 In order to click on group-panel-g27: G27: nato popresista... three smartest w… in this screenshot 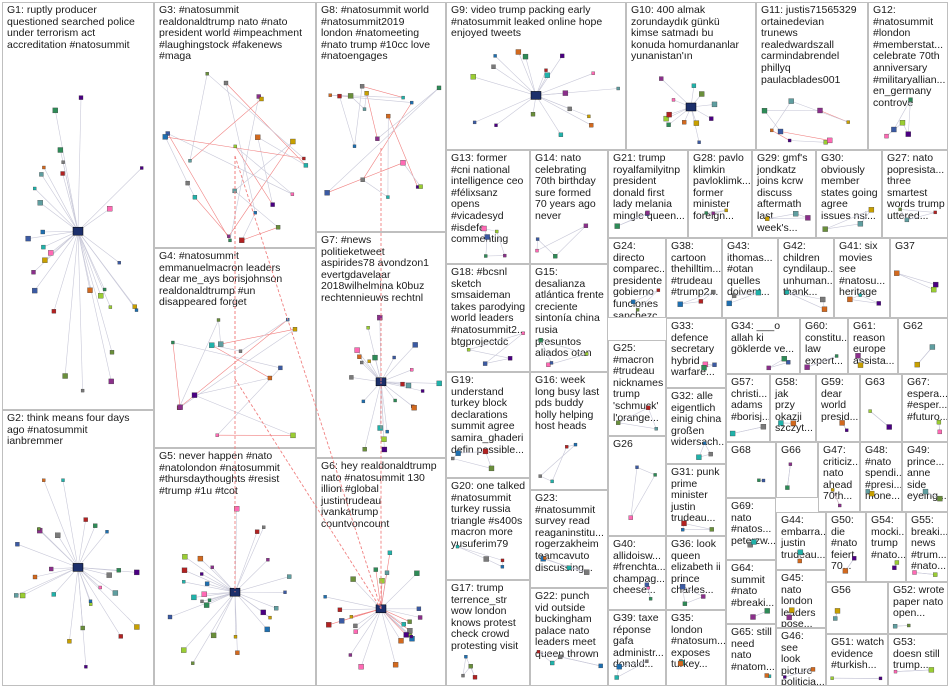, I will do `click(915, 194)`.